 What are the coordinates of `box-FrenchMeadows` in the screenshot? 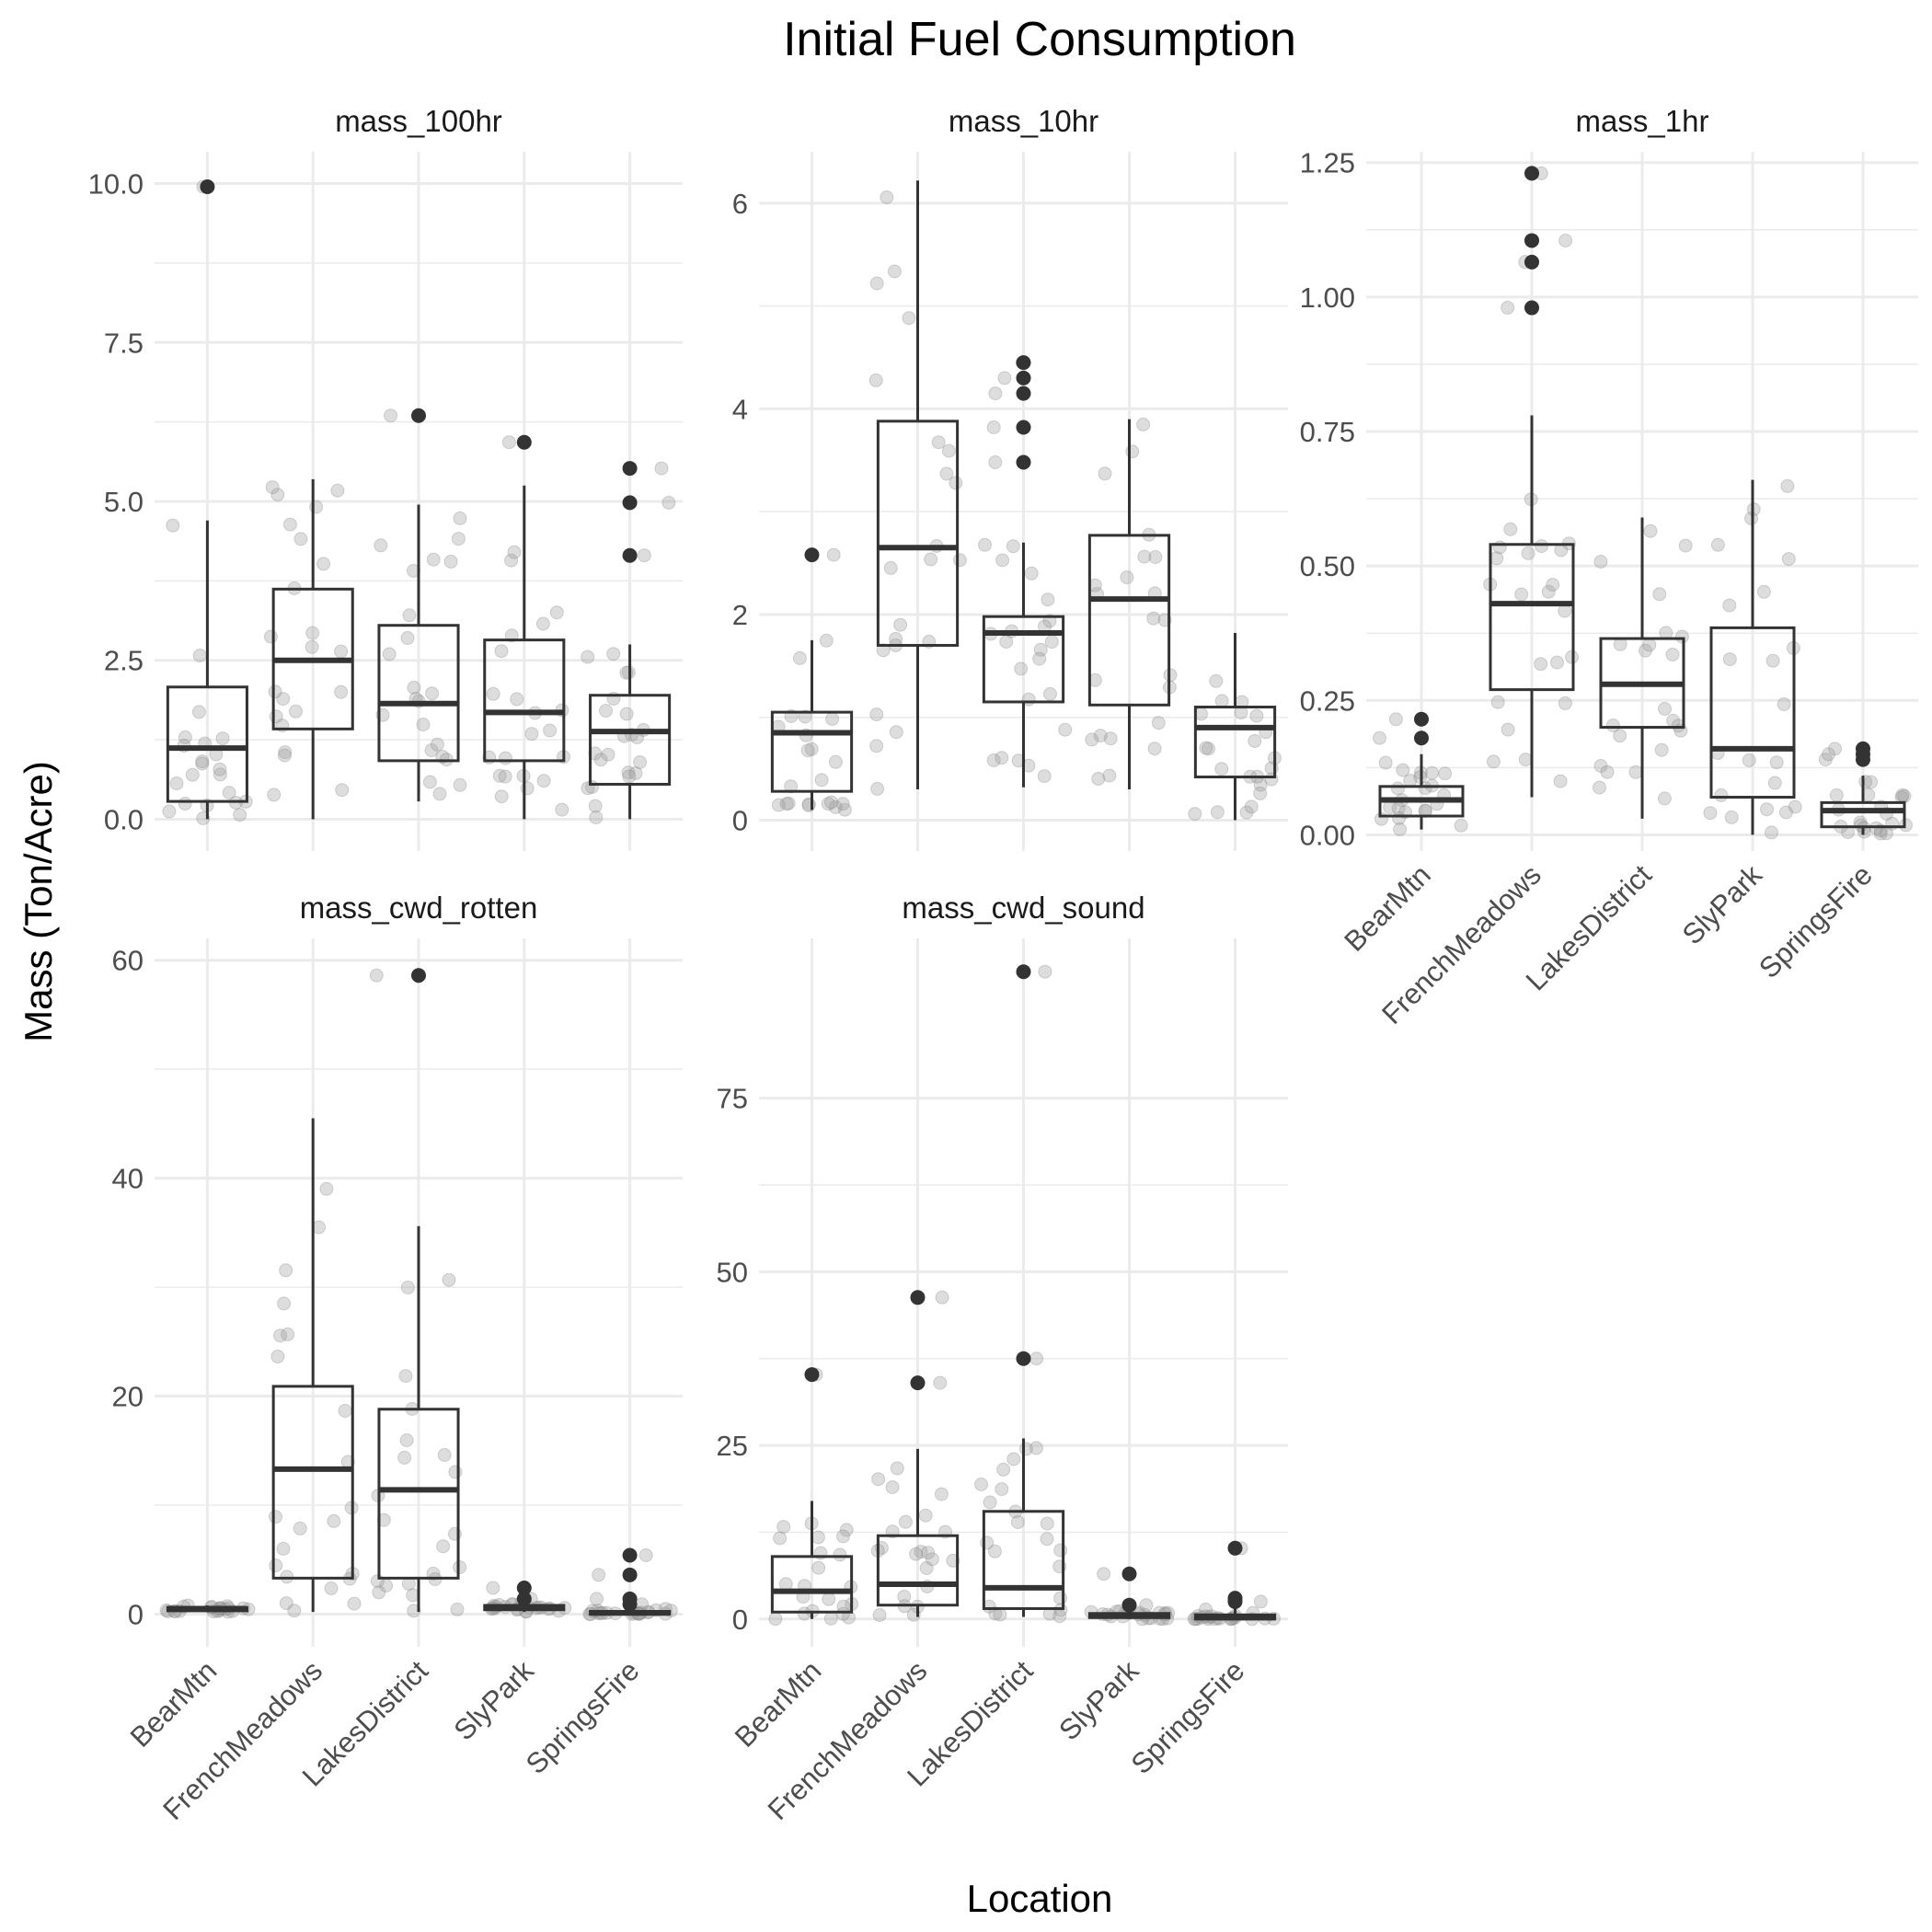 It's located at (1531, 482).